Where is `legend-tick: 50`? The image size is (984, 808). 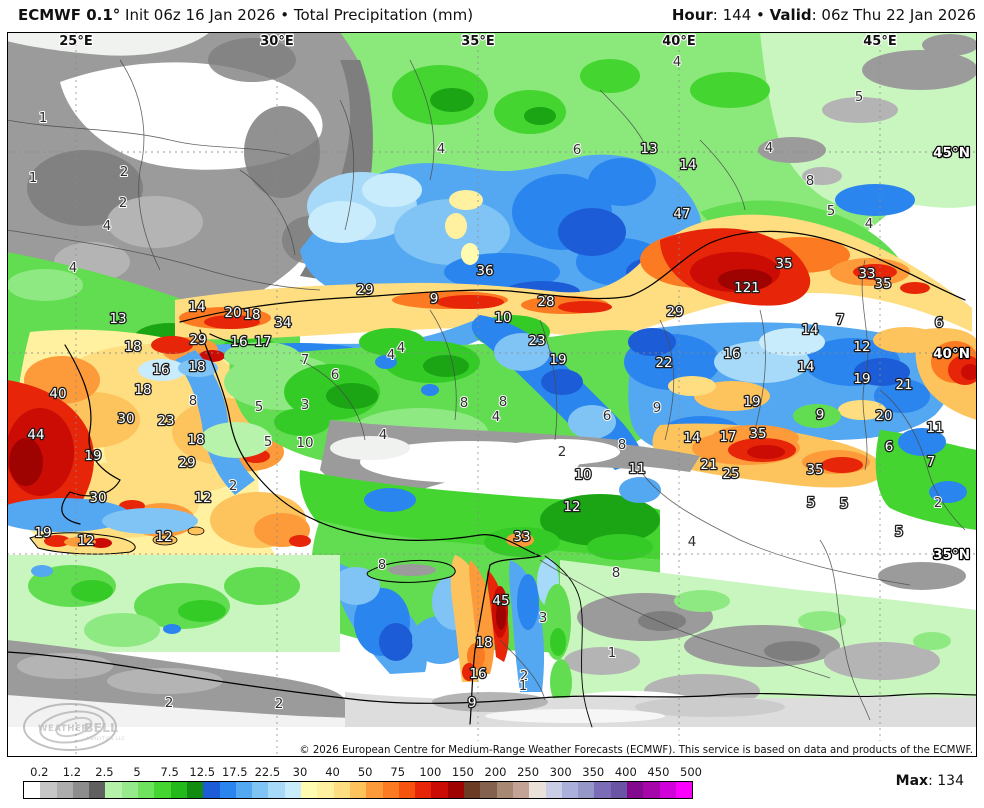
legend-tick: 50 is located at coordinates (365, 772).